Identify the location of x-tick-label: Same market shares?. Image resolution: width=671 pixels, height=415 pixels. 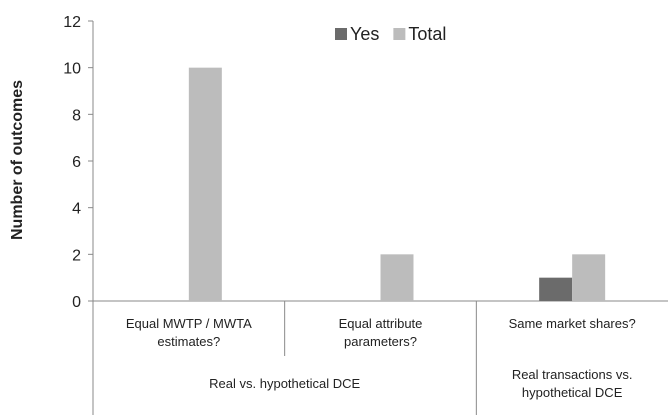
(572, 323).